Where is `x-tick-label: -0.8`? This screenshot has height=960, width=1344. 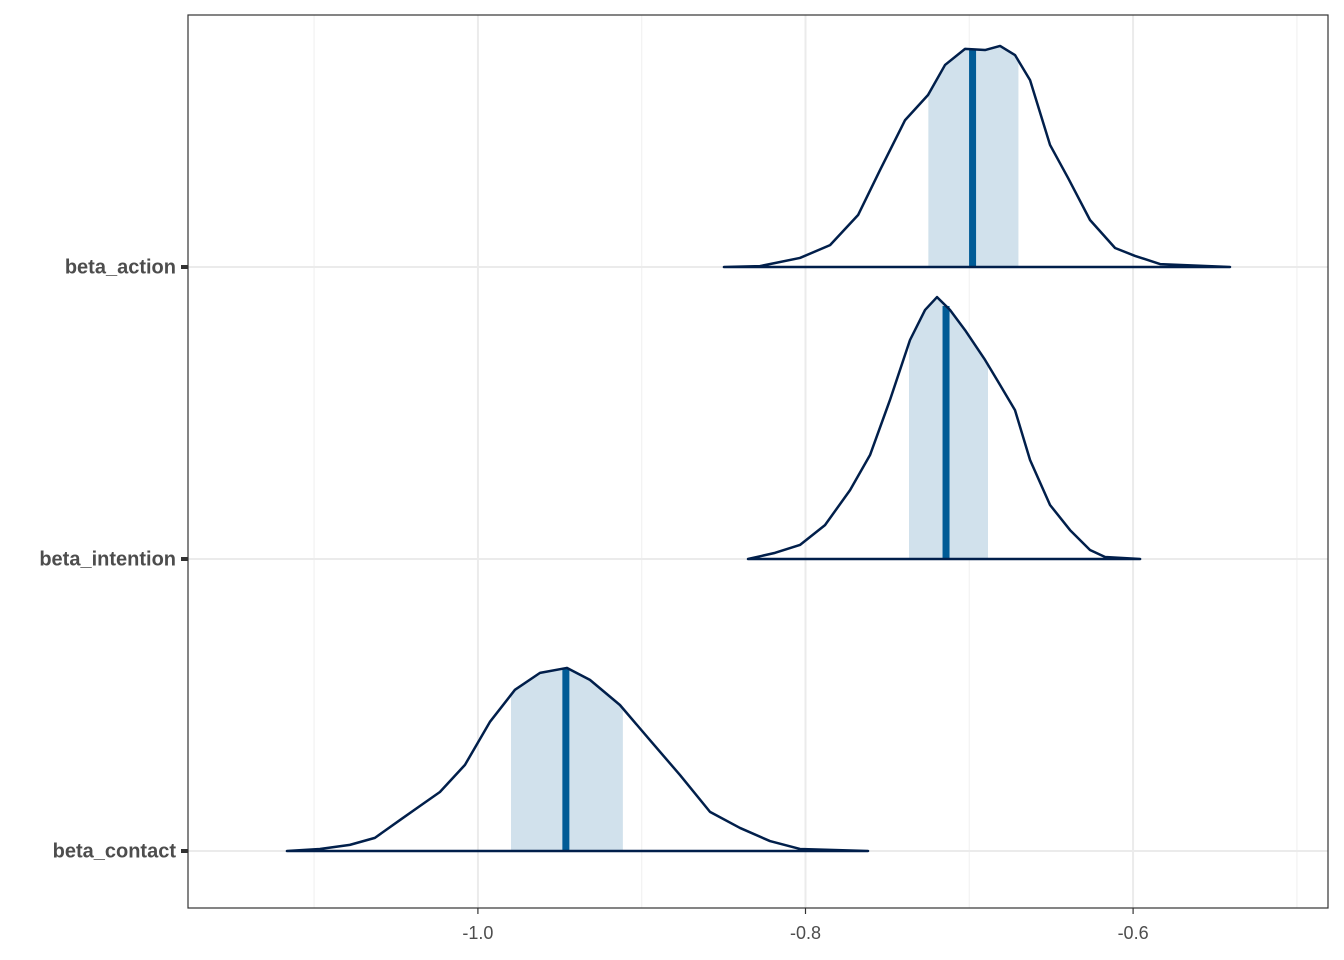 x-tick-label: -0.8 is located at coordinates (805, 933).